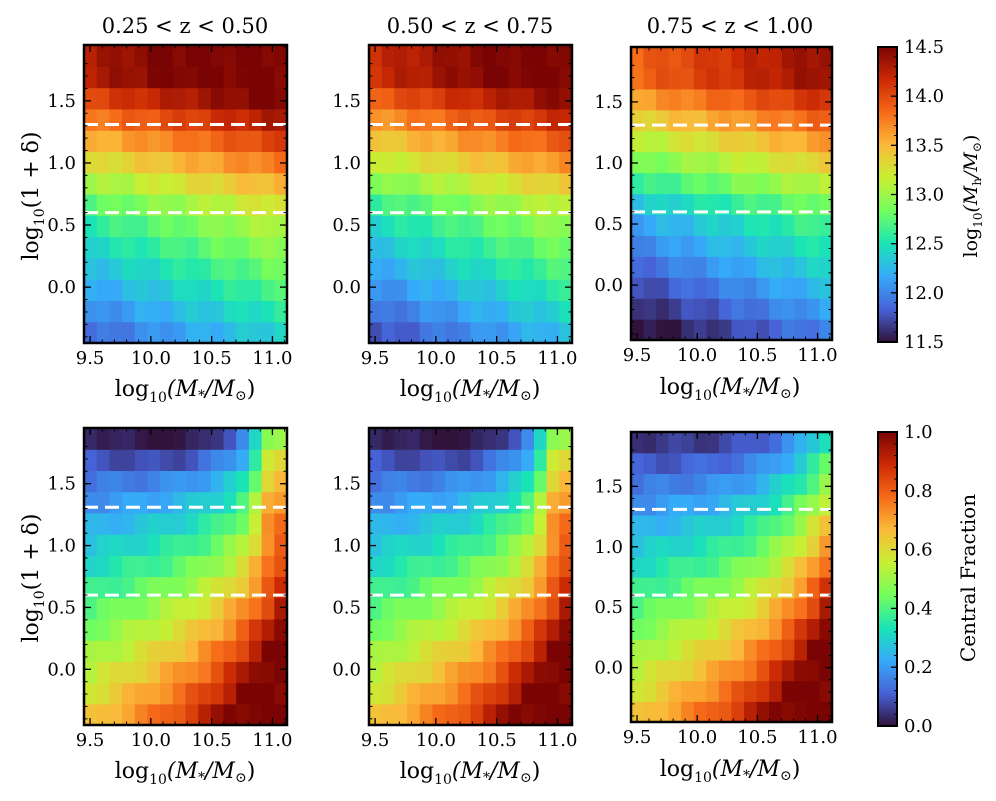 This screenshot has height=801, width=996. What do you see at coordinates (90, 358) in the screenshot?
I see `x-tick-label: 9.5` at bounding box center [90, 358].